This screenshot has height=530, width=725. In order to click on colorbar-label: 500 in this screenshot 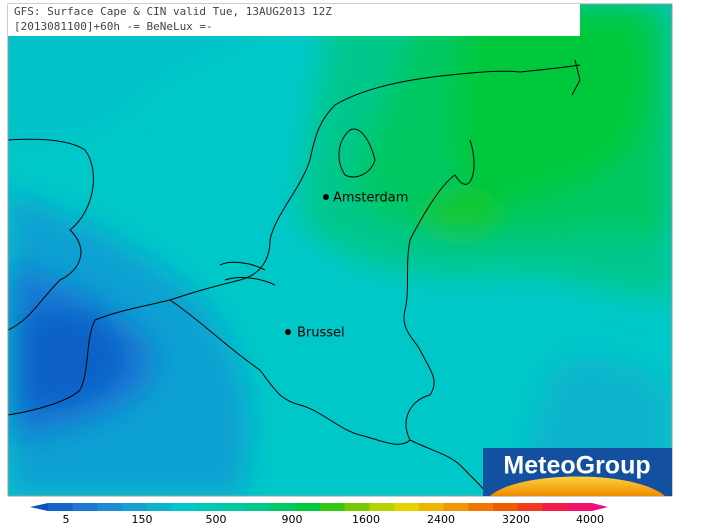, I will do `click(216, 519)`.